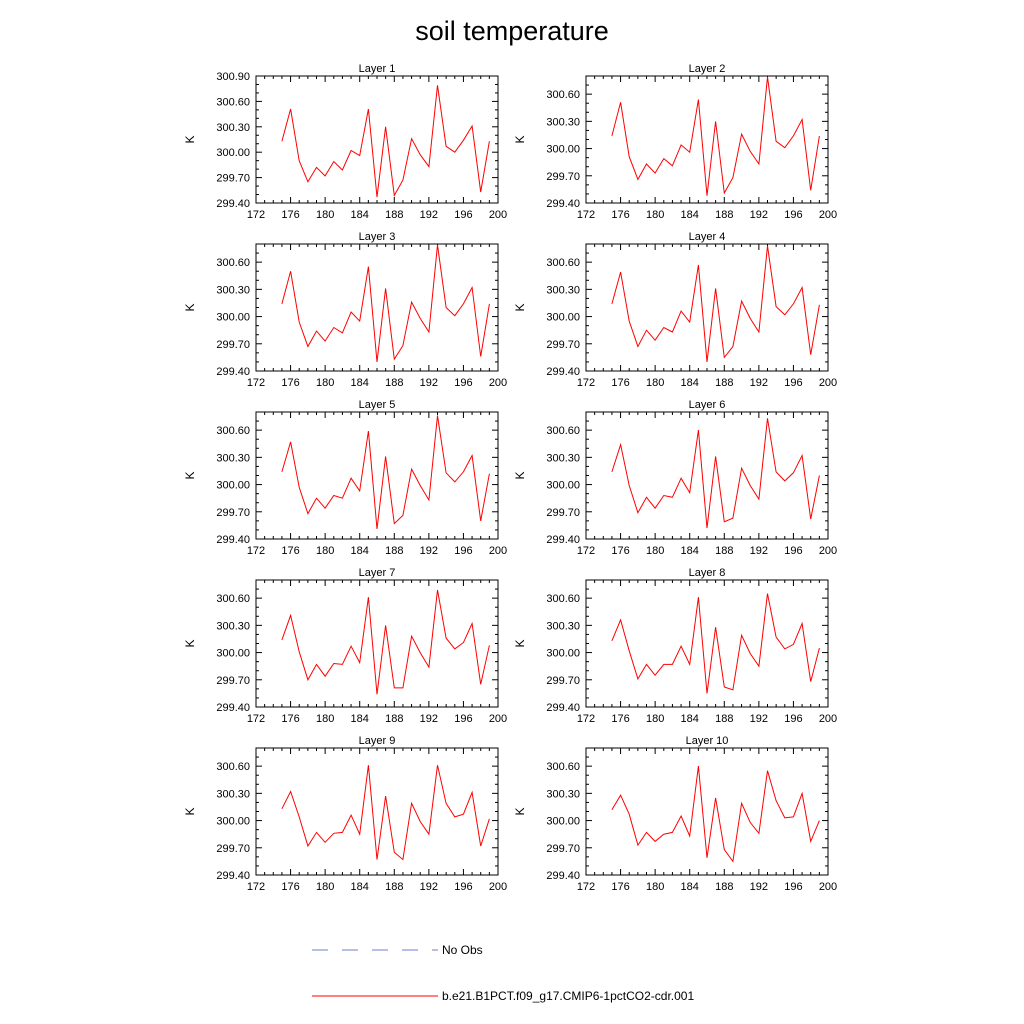 The height and width of the screenshot is (1024, 1024). What do you see at coordinates (462, 950) in the screenshot?
I see `legend-no-obs-label: No Obs` at bounding box center [462, 950].